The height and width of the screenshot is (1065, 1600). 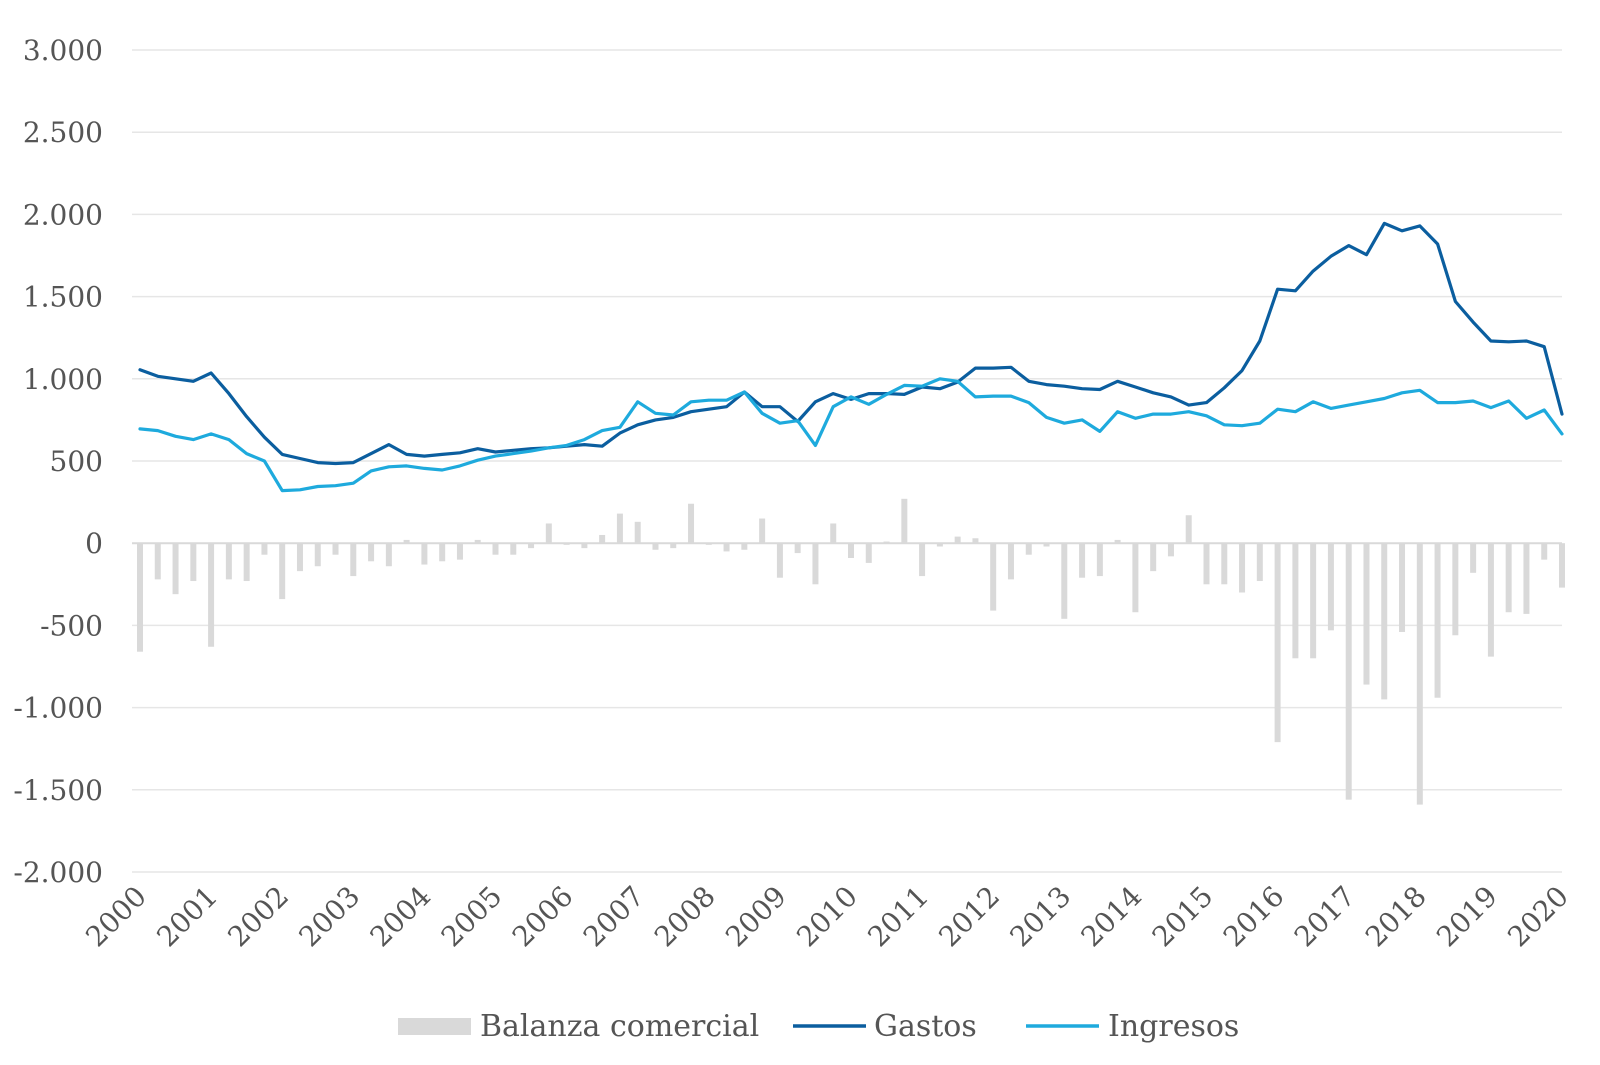 What do you see at coordinates (58, 708) in the screenshot?
I see `y-tick-label: -1.000` at bounding box center [58, 708].